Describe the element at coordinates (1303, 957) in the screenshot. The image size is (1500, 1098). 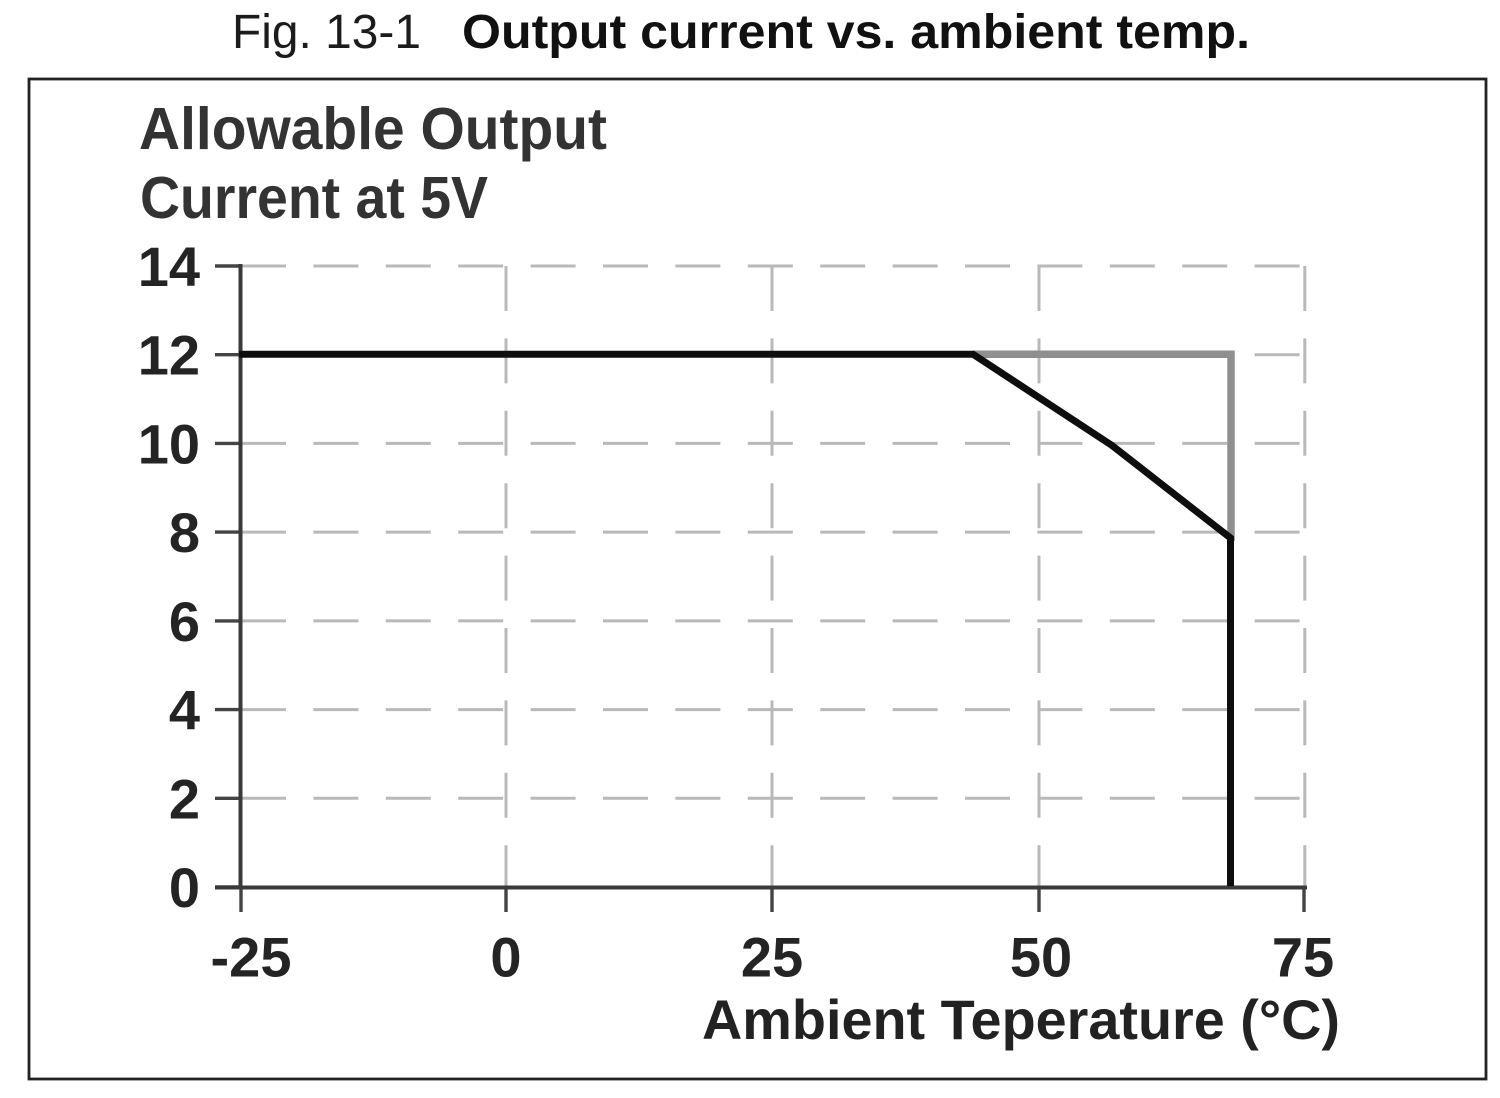
I see `svg-text: 75` at that location.